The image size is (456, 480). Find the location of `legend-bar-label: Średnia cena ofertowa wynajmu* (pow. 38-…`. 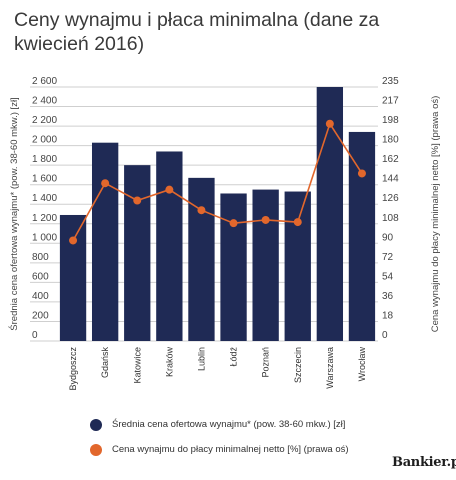

legend-bar-label: Średnia cena ofertowa wynajmu* (pow. 38-… is located at coordinates (229, 424).